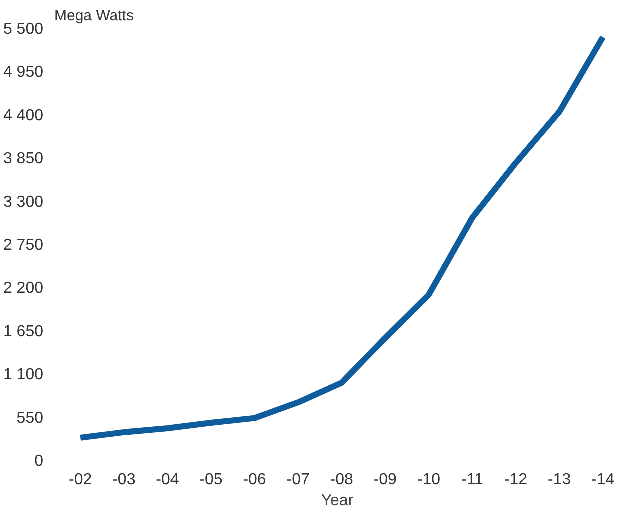  I want to click on y-tick-label: 3 300, so click(23, 202).